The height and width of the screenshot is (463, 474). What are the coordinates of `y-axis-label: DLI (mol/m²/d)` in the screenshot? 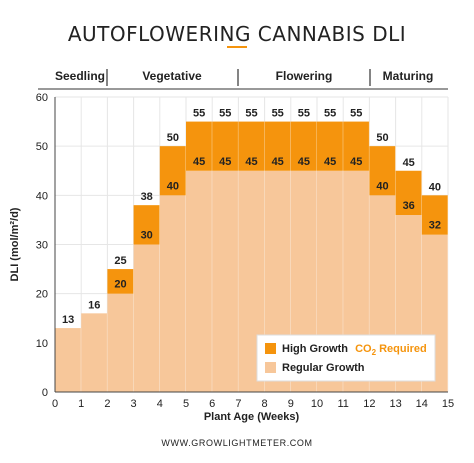 It's located at (15, 244).